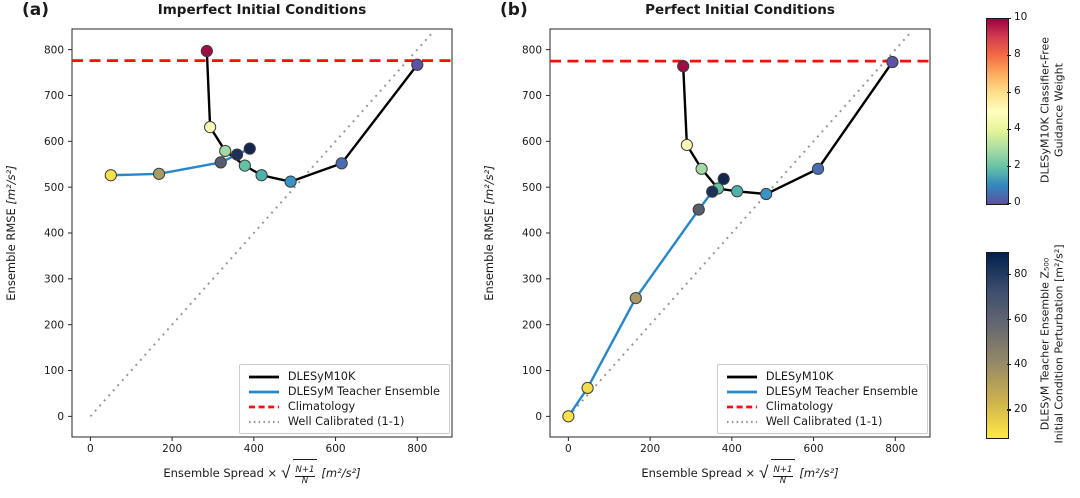 The image size is (1080, 498). What do you see at coordinates (1017, 128) in the screenshot?
I see `colorbar-tick-label: 4` at bounding box center [1017, 128].